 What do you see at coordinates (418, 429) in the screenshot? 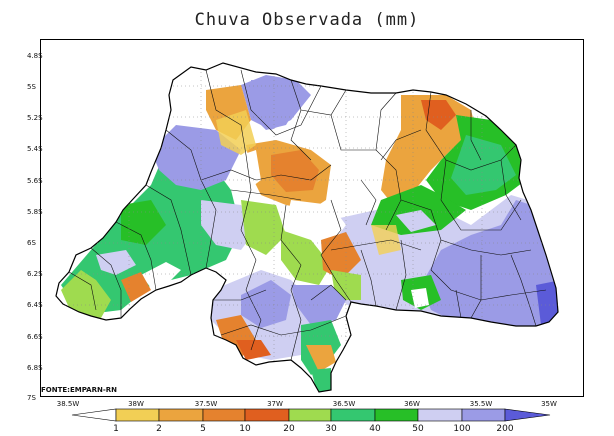
I see `legend-value: 50` at bounding box center [418, 429].